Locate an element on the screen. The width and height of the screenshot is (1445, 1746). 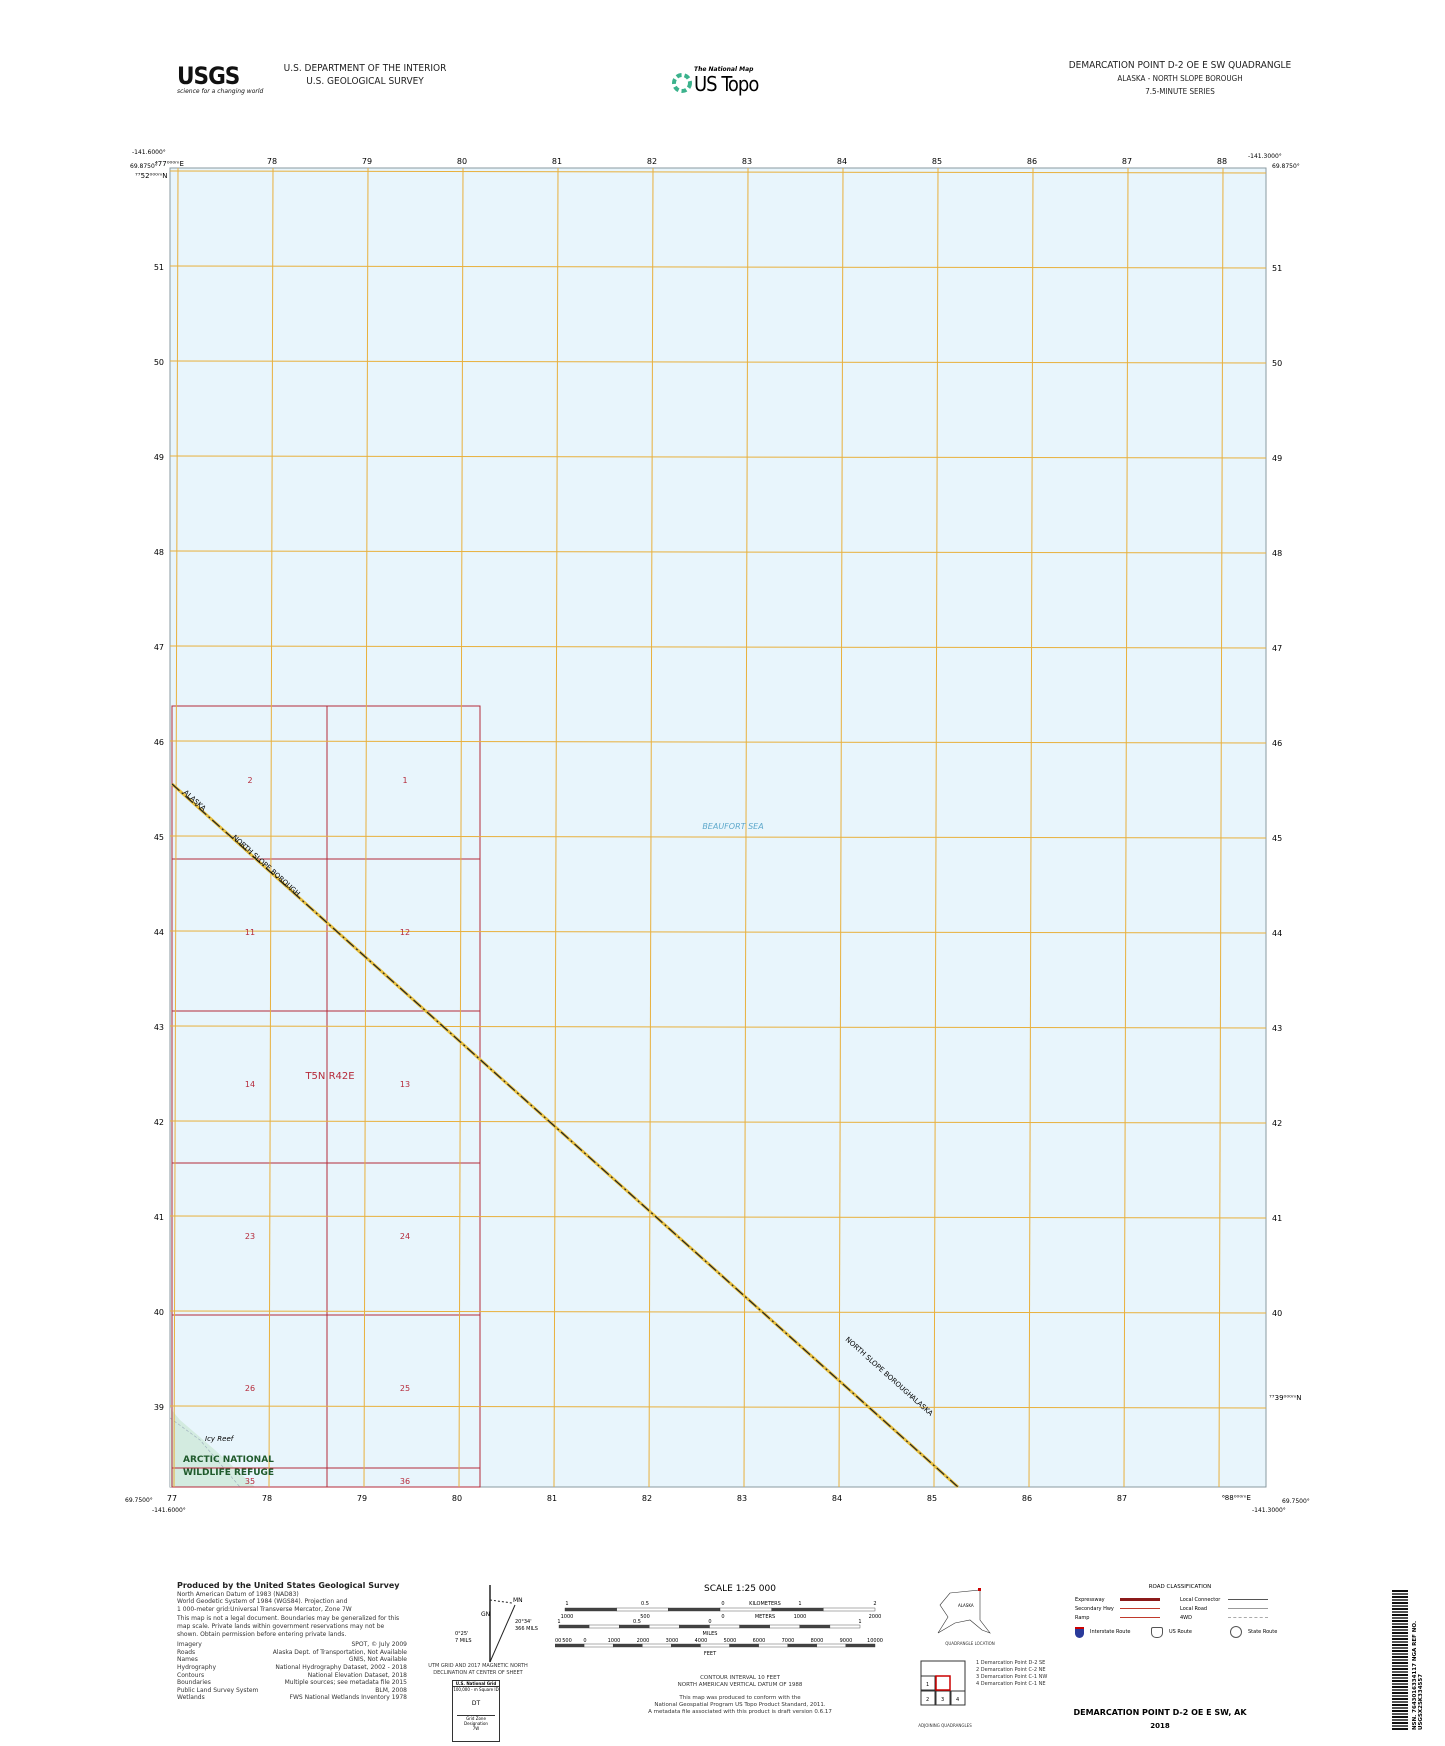
northing-label-left: 50 is located at coordinates (159, 362).